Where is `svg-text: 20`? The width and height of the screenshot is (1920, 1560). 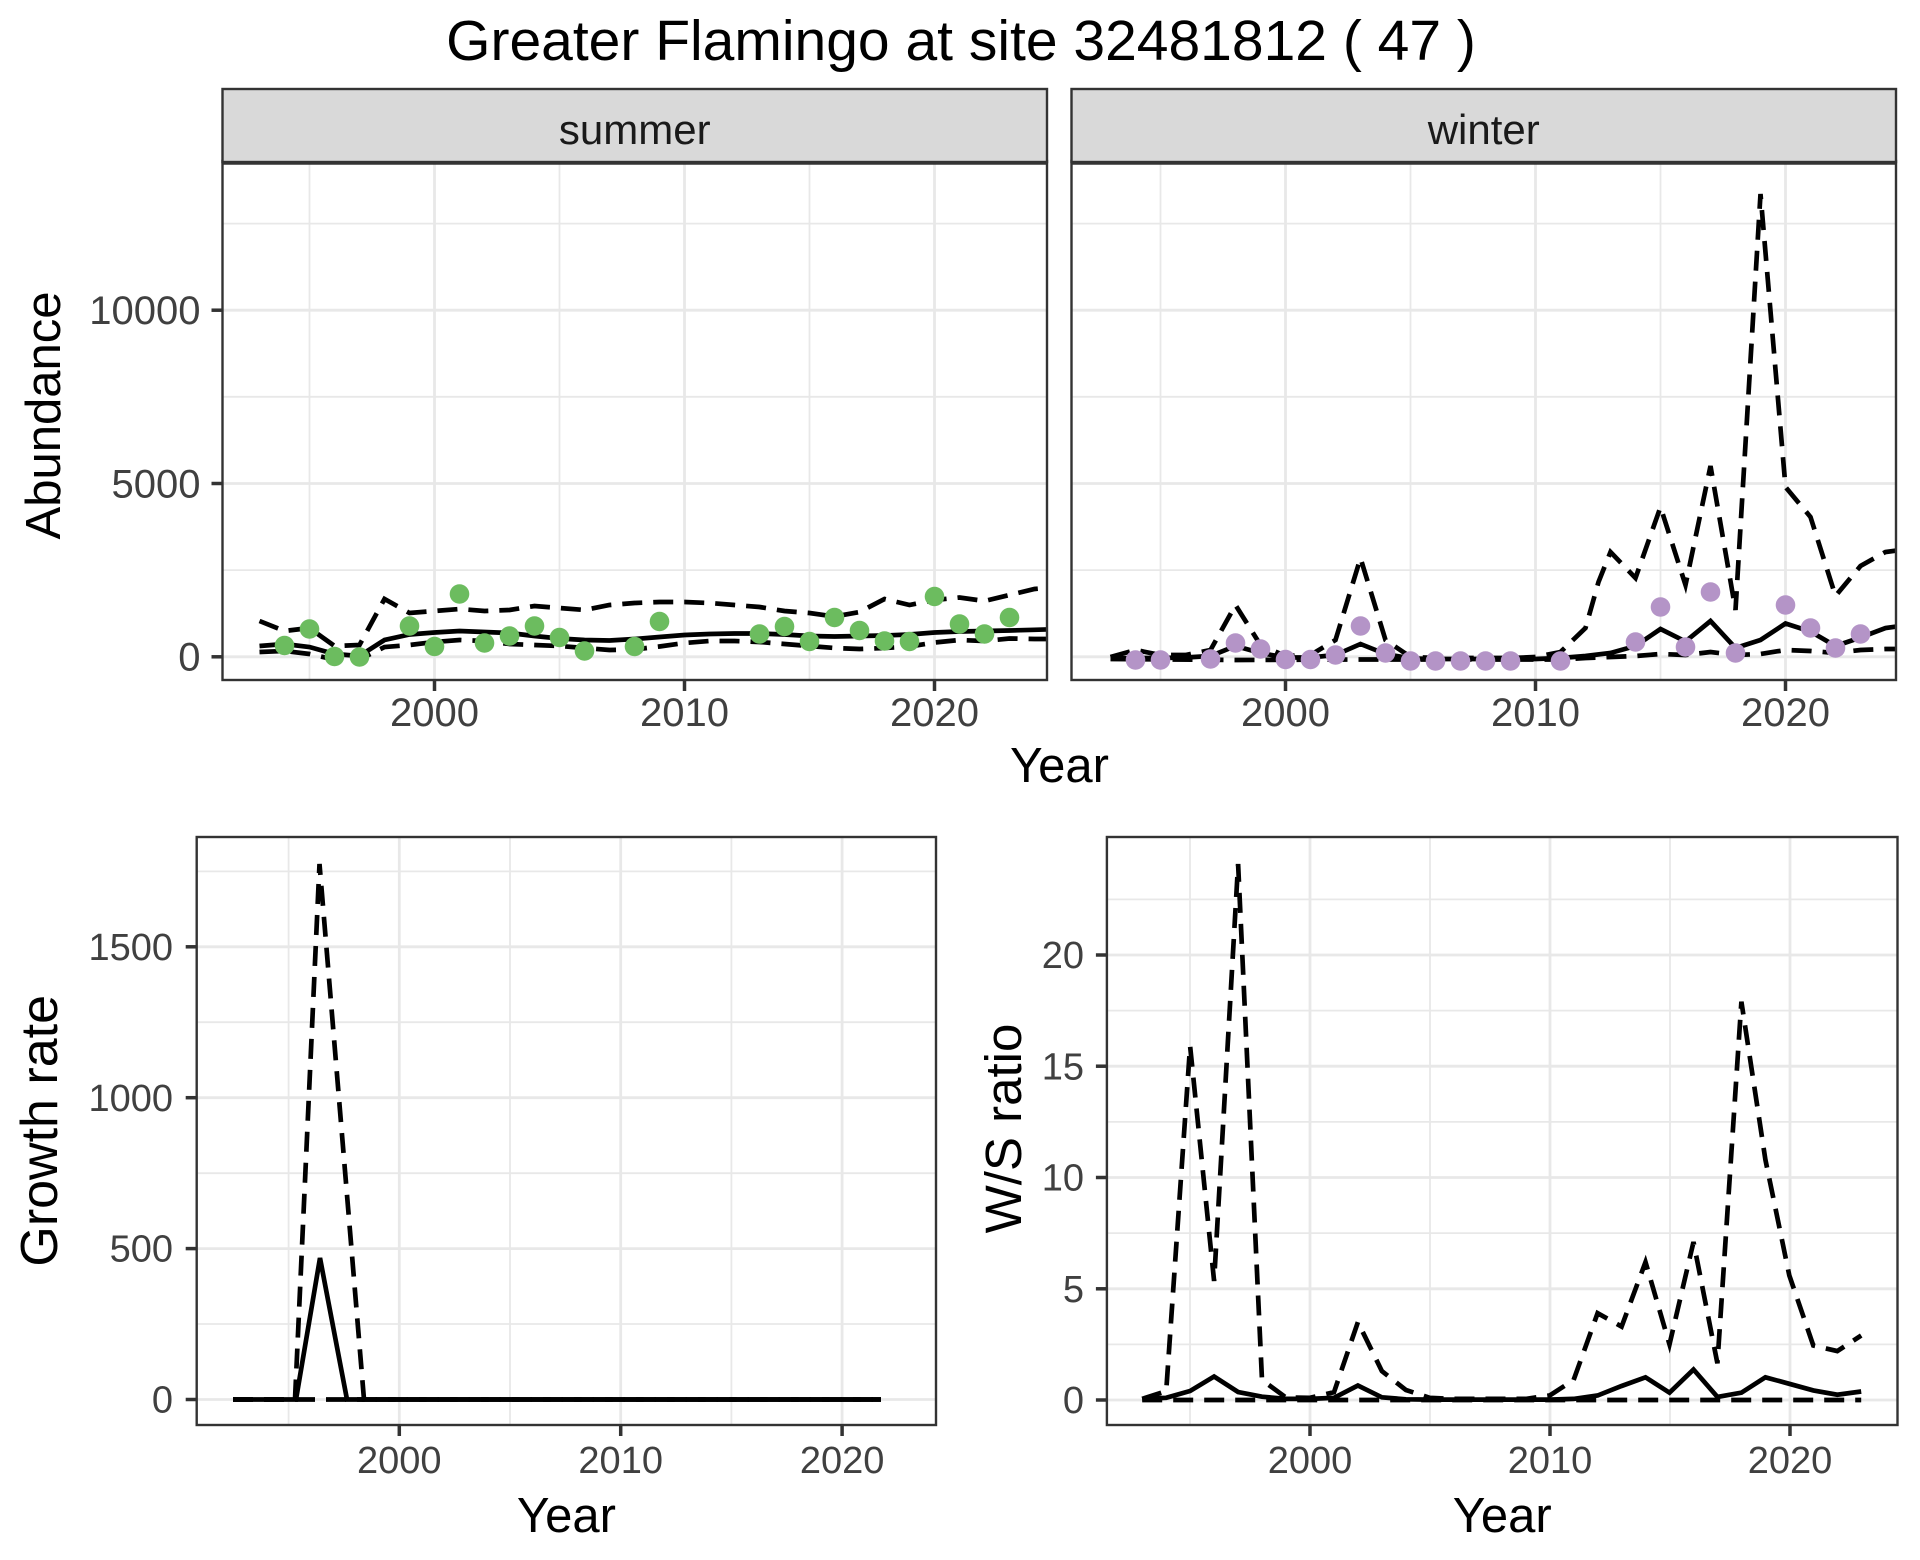 svg-text: 20 is located at coordinates (1063, 956).